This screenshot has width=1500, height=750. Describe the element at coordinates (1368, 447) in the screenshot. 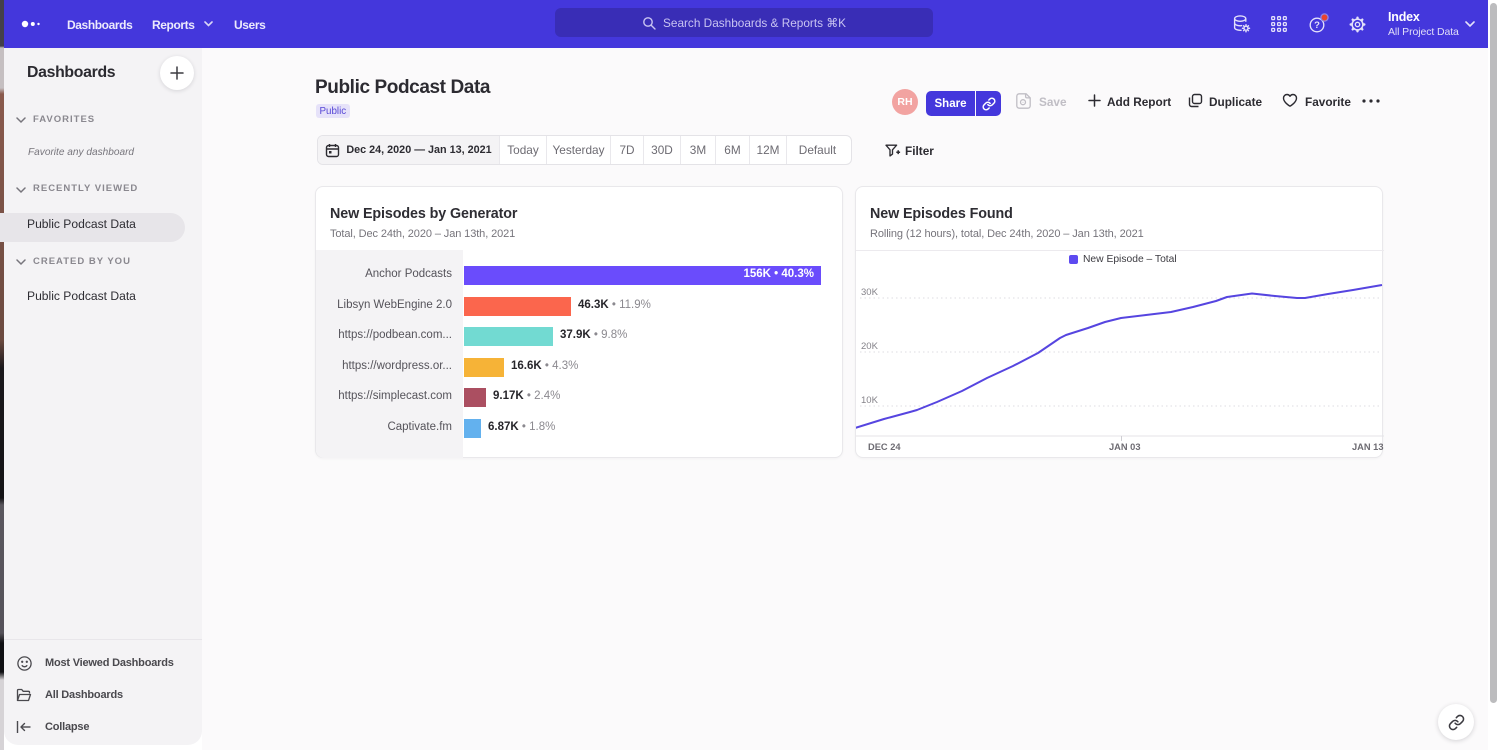

I see `svg-text: JAN 13` at that location.